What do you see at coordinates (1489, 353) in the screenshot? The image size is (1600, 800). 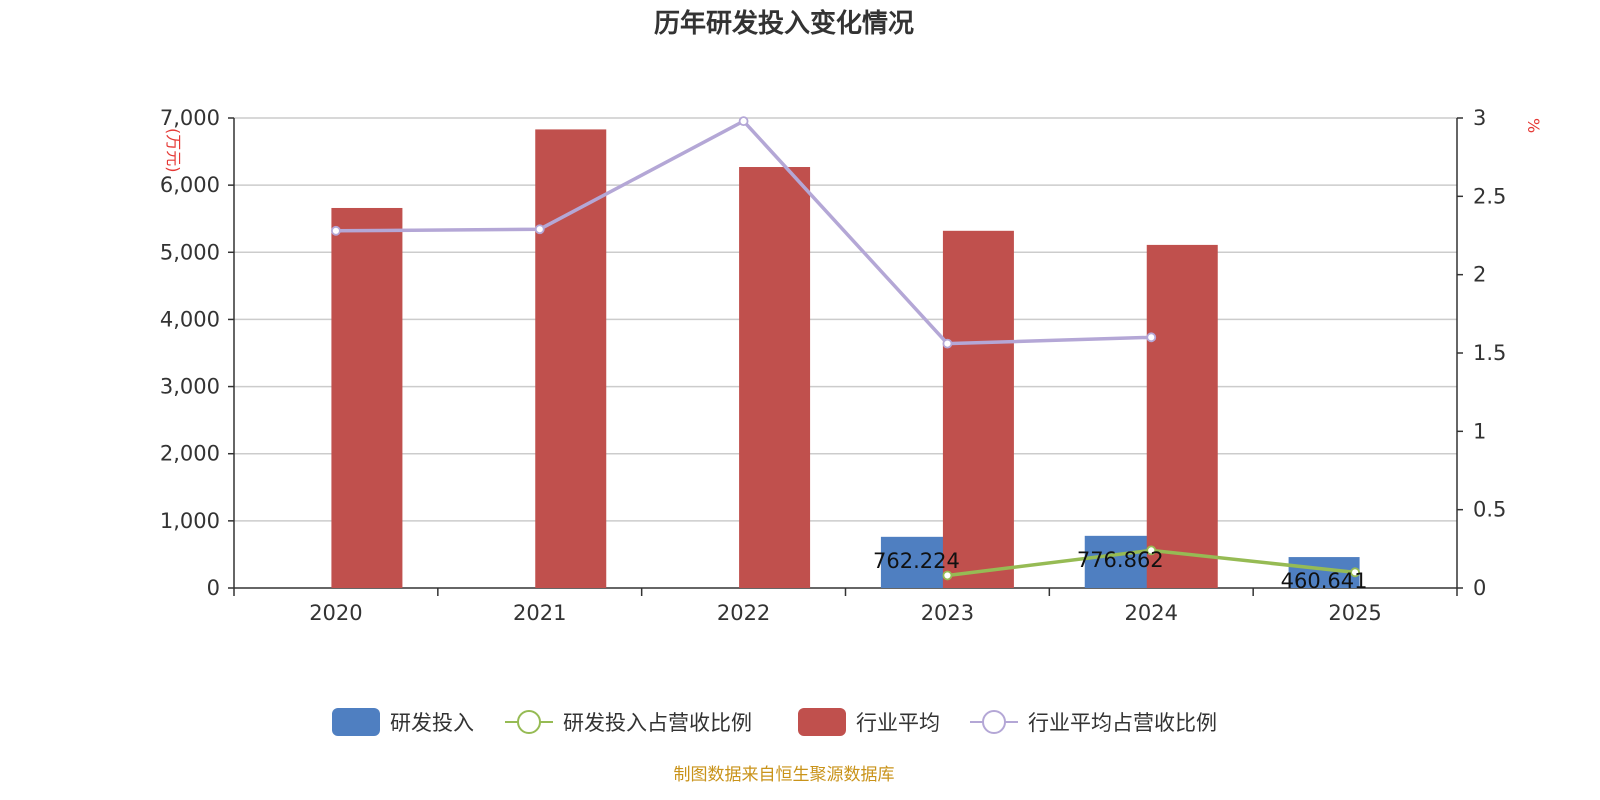 I see `right-tick-label: 1.5` at bounding box center [1489, 353].